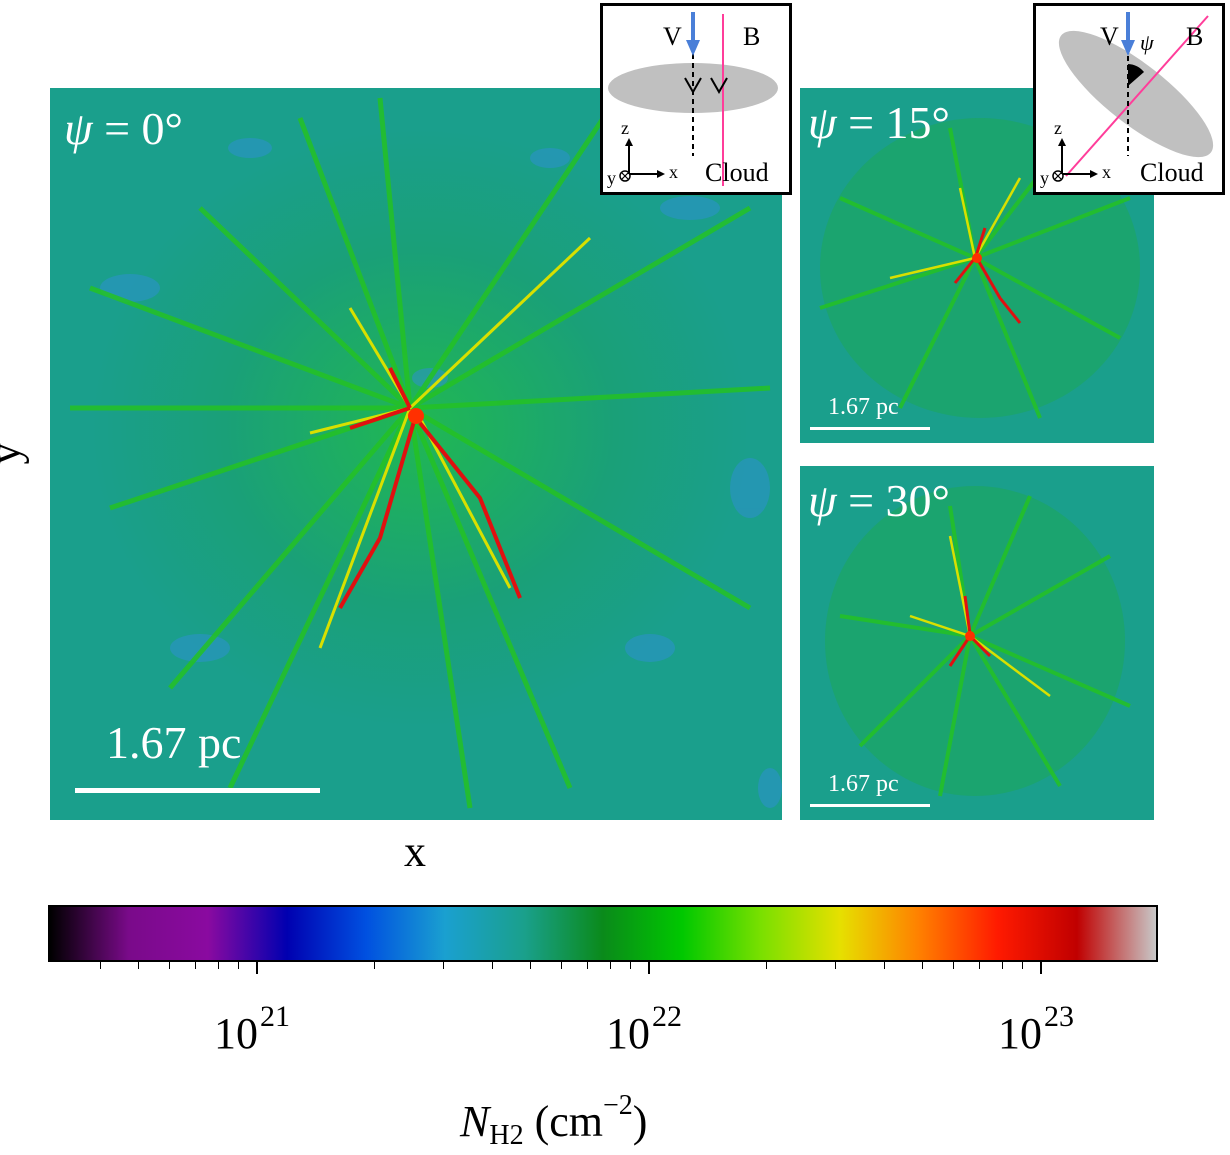 This screenshot has height=1155, width=1230. What do you see at coordinates (275, 1016) in the screenshot?
I see `tick-exponent: 21` at bounding box center [275, 1016].